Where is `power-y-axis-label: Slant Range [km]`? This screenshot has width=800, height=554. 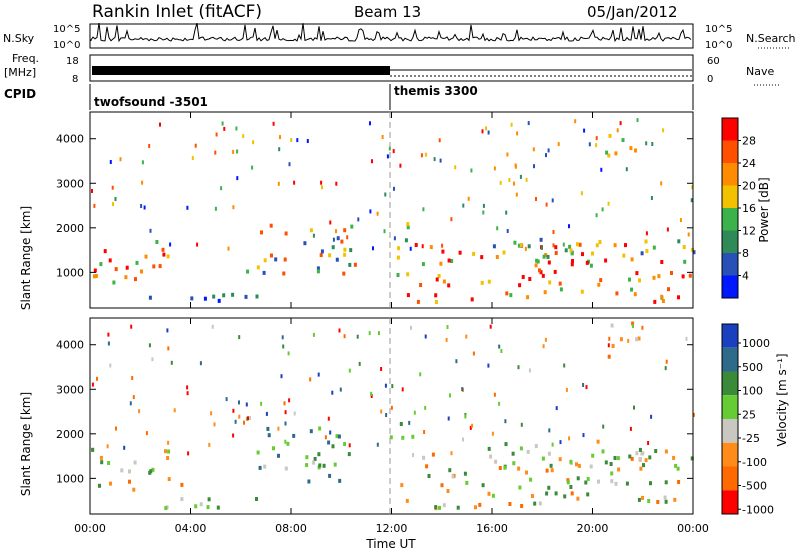
power-y-axis-label: Slant Range [km] is located at coordinates (26, 258).